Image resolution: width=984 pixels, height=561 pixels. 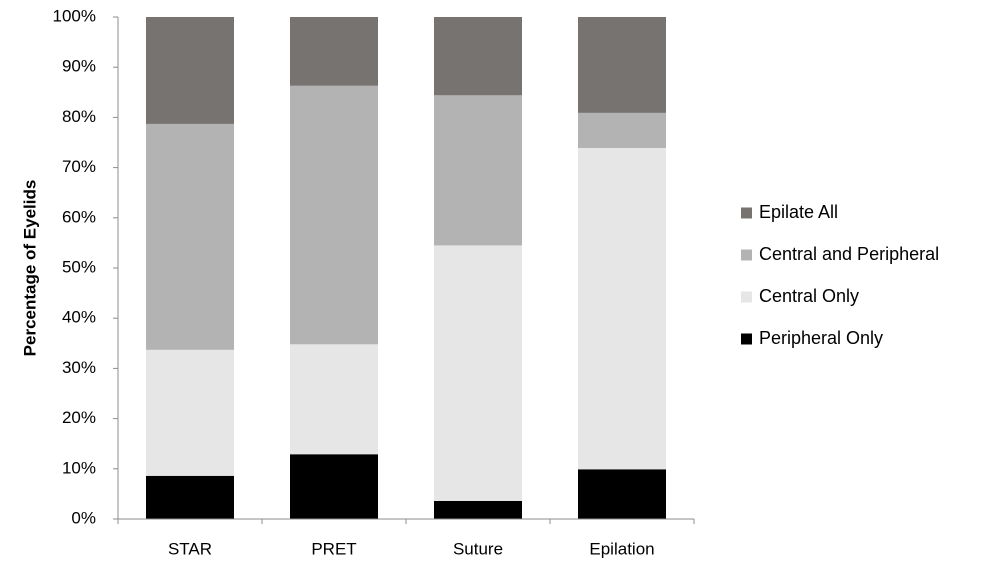 I want to click on x-tick-label: STAR, so click(x=190, y=548).